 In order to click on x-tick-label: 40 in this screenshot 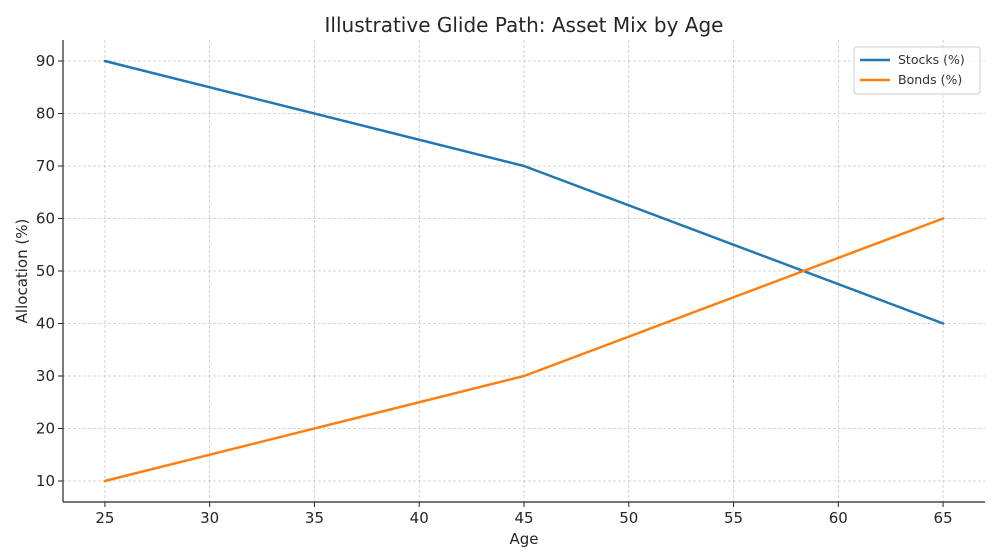, I will do `click(419, 518)`.